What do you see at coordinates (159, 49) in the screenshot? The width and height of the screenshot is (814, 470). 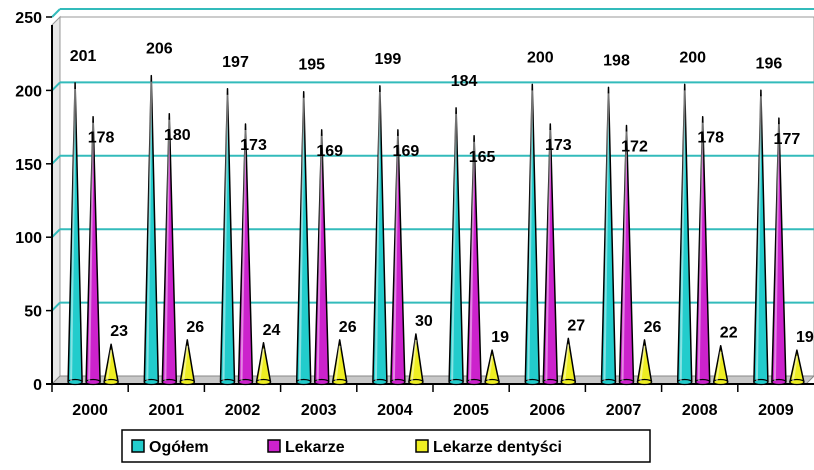 I see `data-label: 206` at bounding box center [159, 49].